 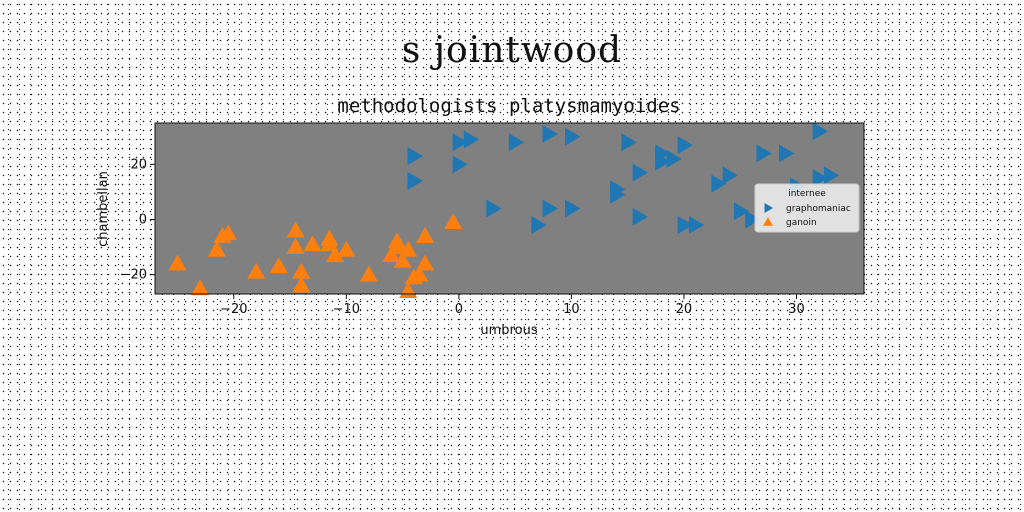 I want to click on y-tick-label: 0, so click(x=143, y=220).